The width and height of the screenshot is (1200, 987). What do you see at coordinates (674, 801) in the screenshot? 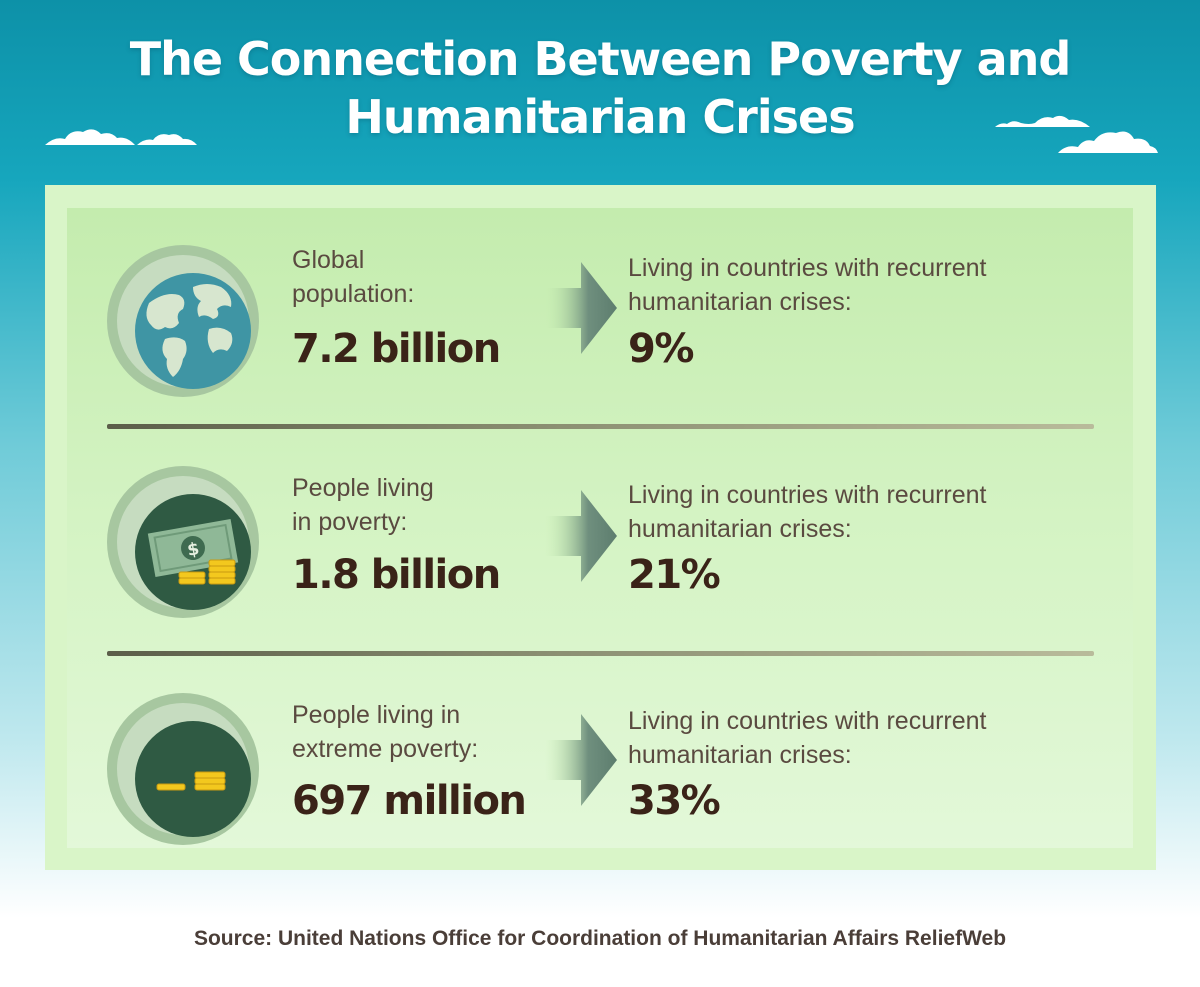
I see `crises-percent: 33%` at bounding box center [674, 801].